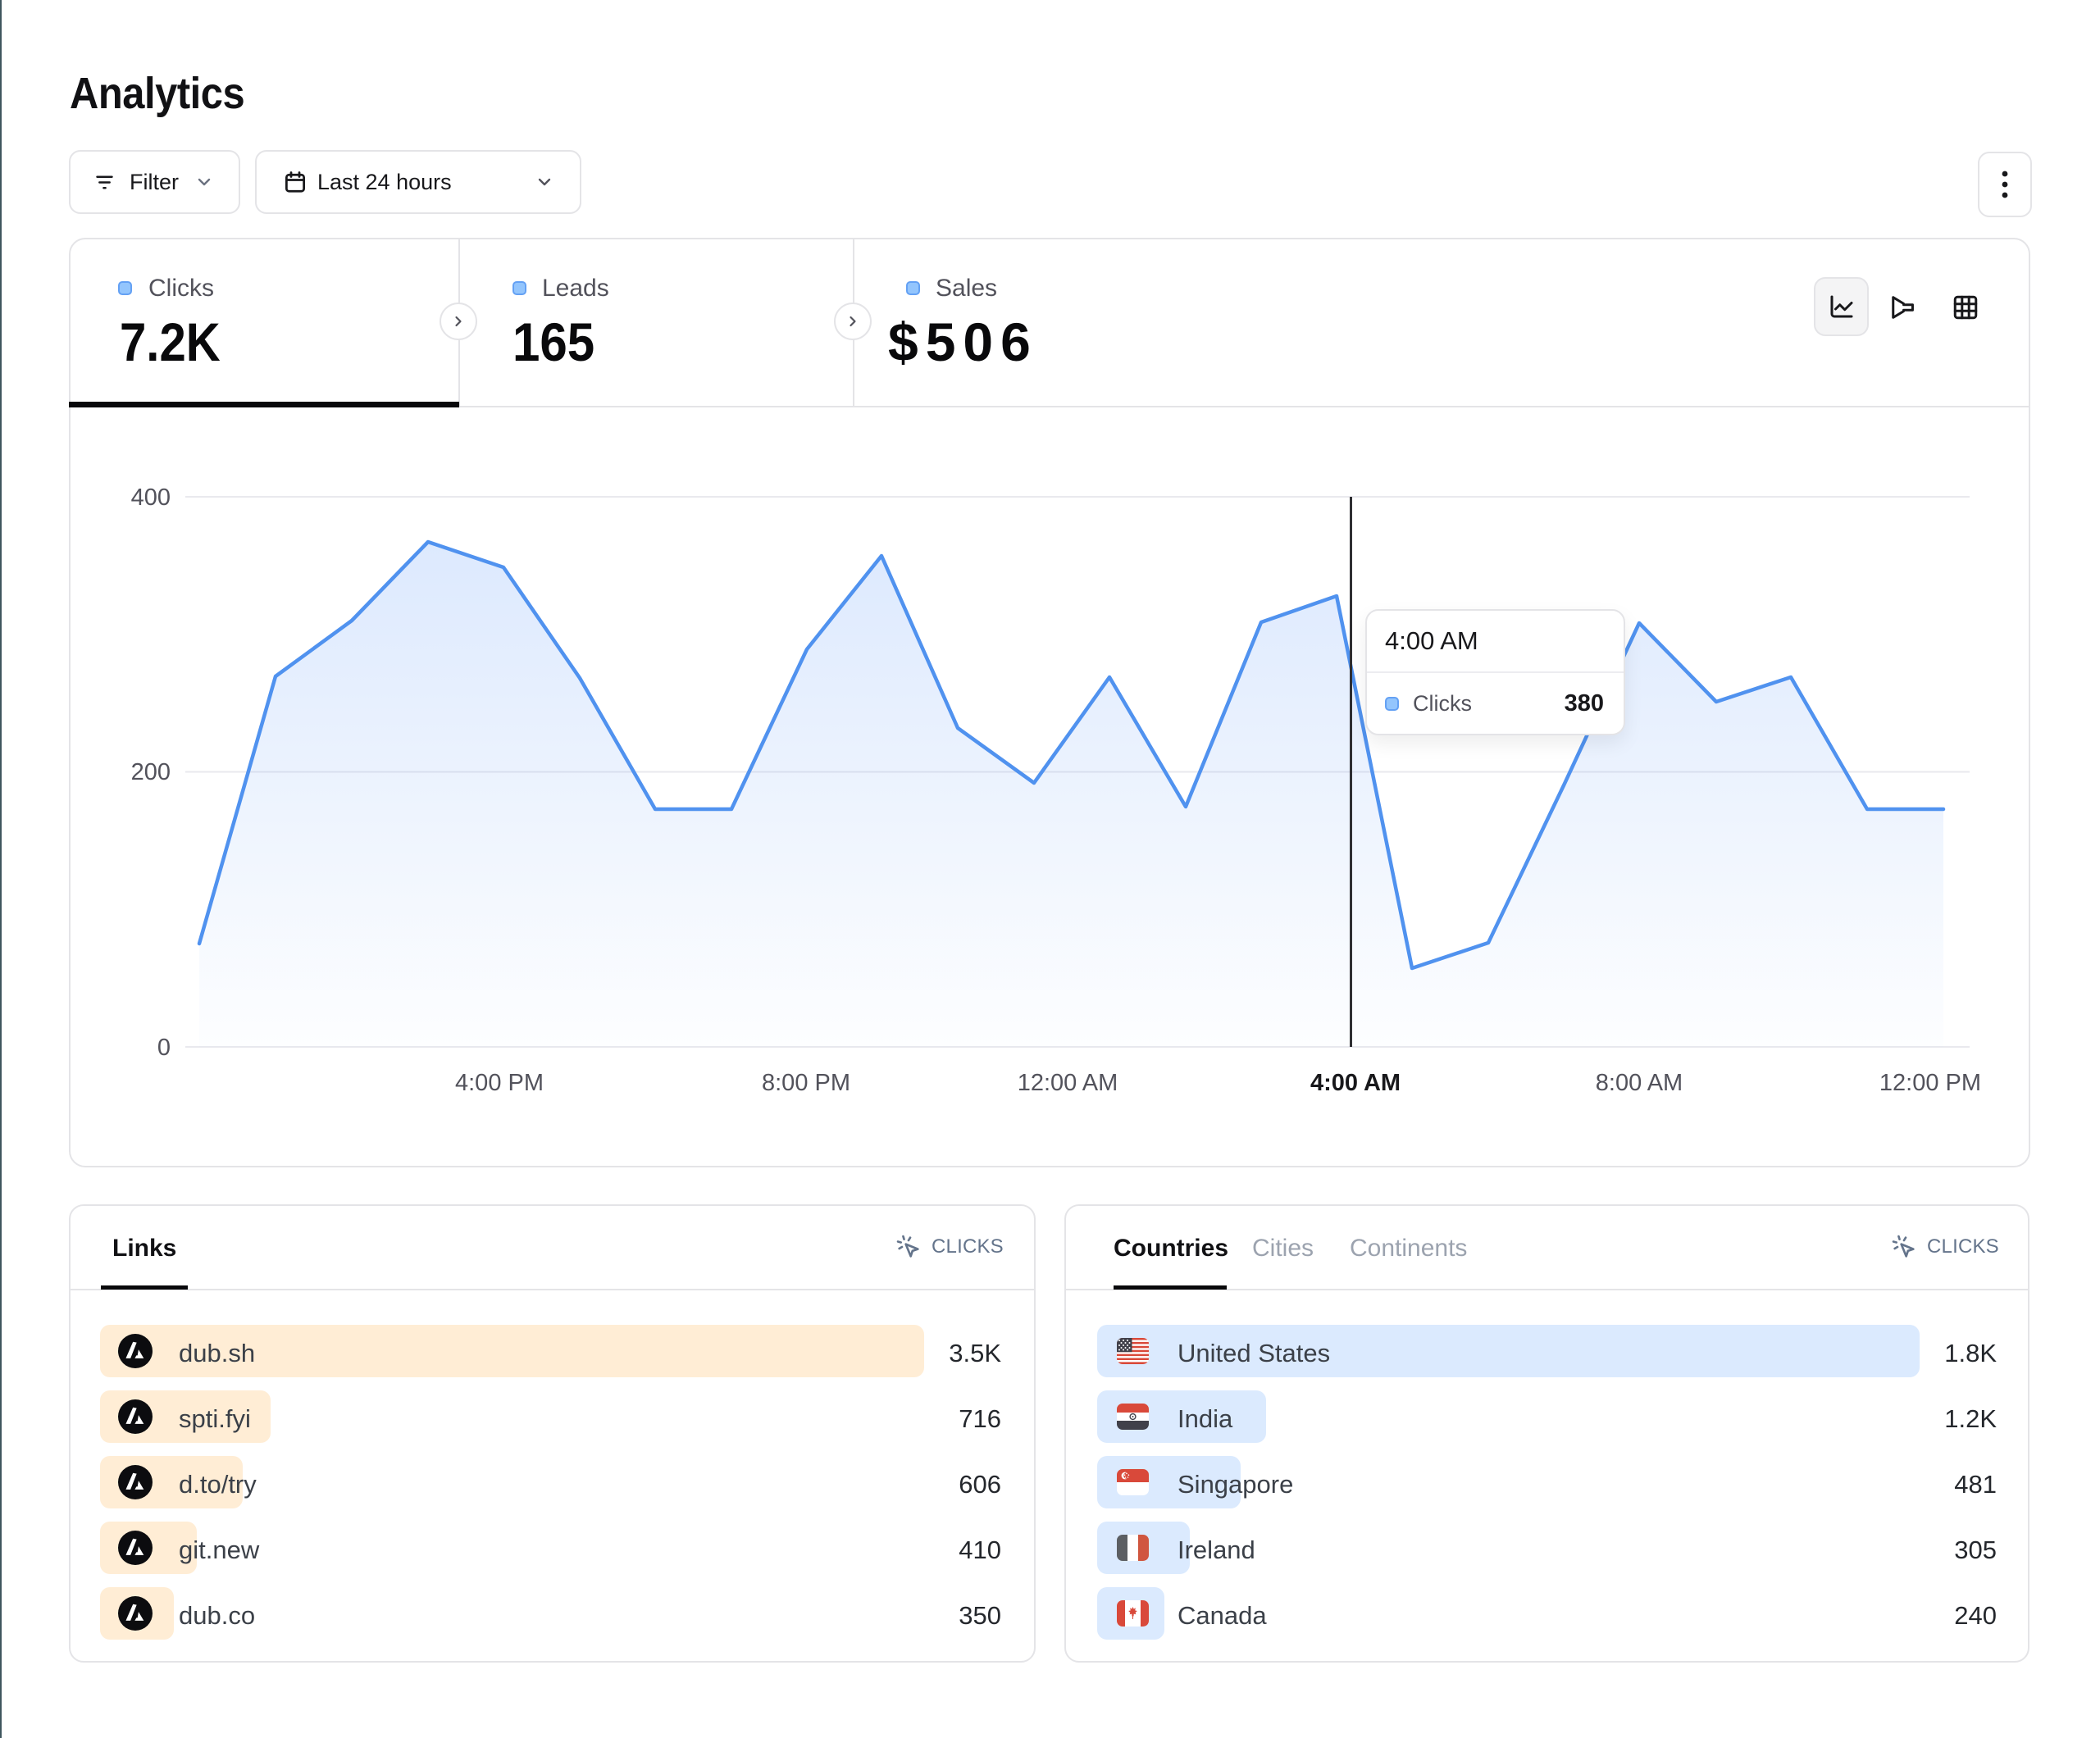 The height and width of the screenshot is (1738, 2100). What do you see at coordinates (1930, 1083) in the screenshot?
I see `svg-text: 12:00 PM` at bounding box center [1930, 1083].